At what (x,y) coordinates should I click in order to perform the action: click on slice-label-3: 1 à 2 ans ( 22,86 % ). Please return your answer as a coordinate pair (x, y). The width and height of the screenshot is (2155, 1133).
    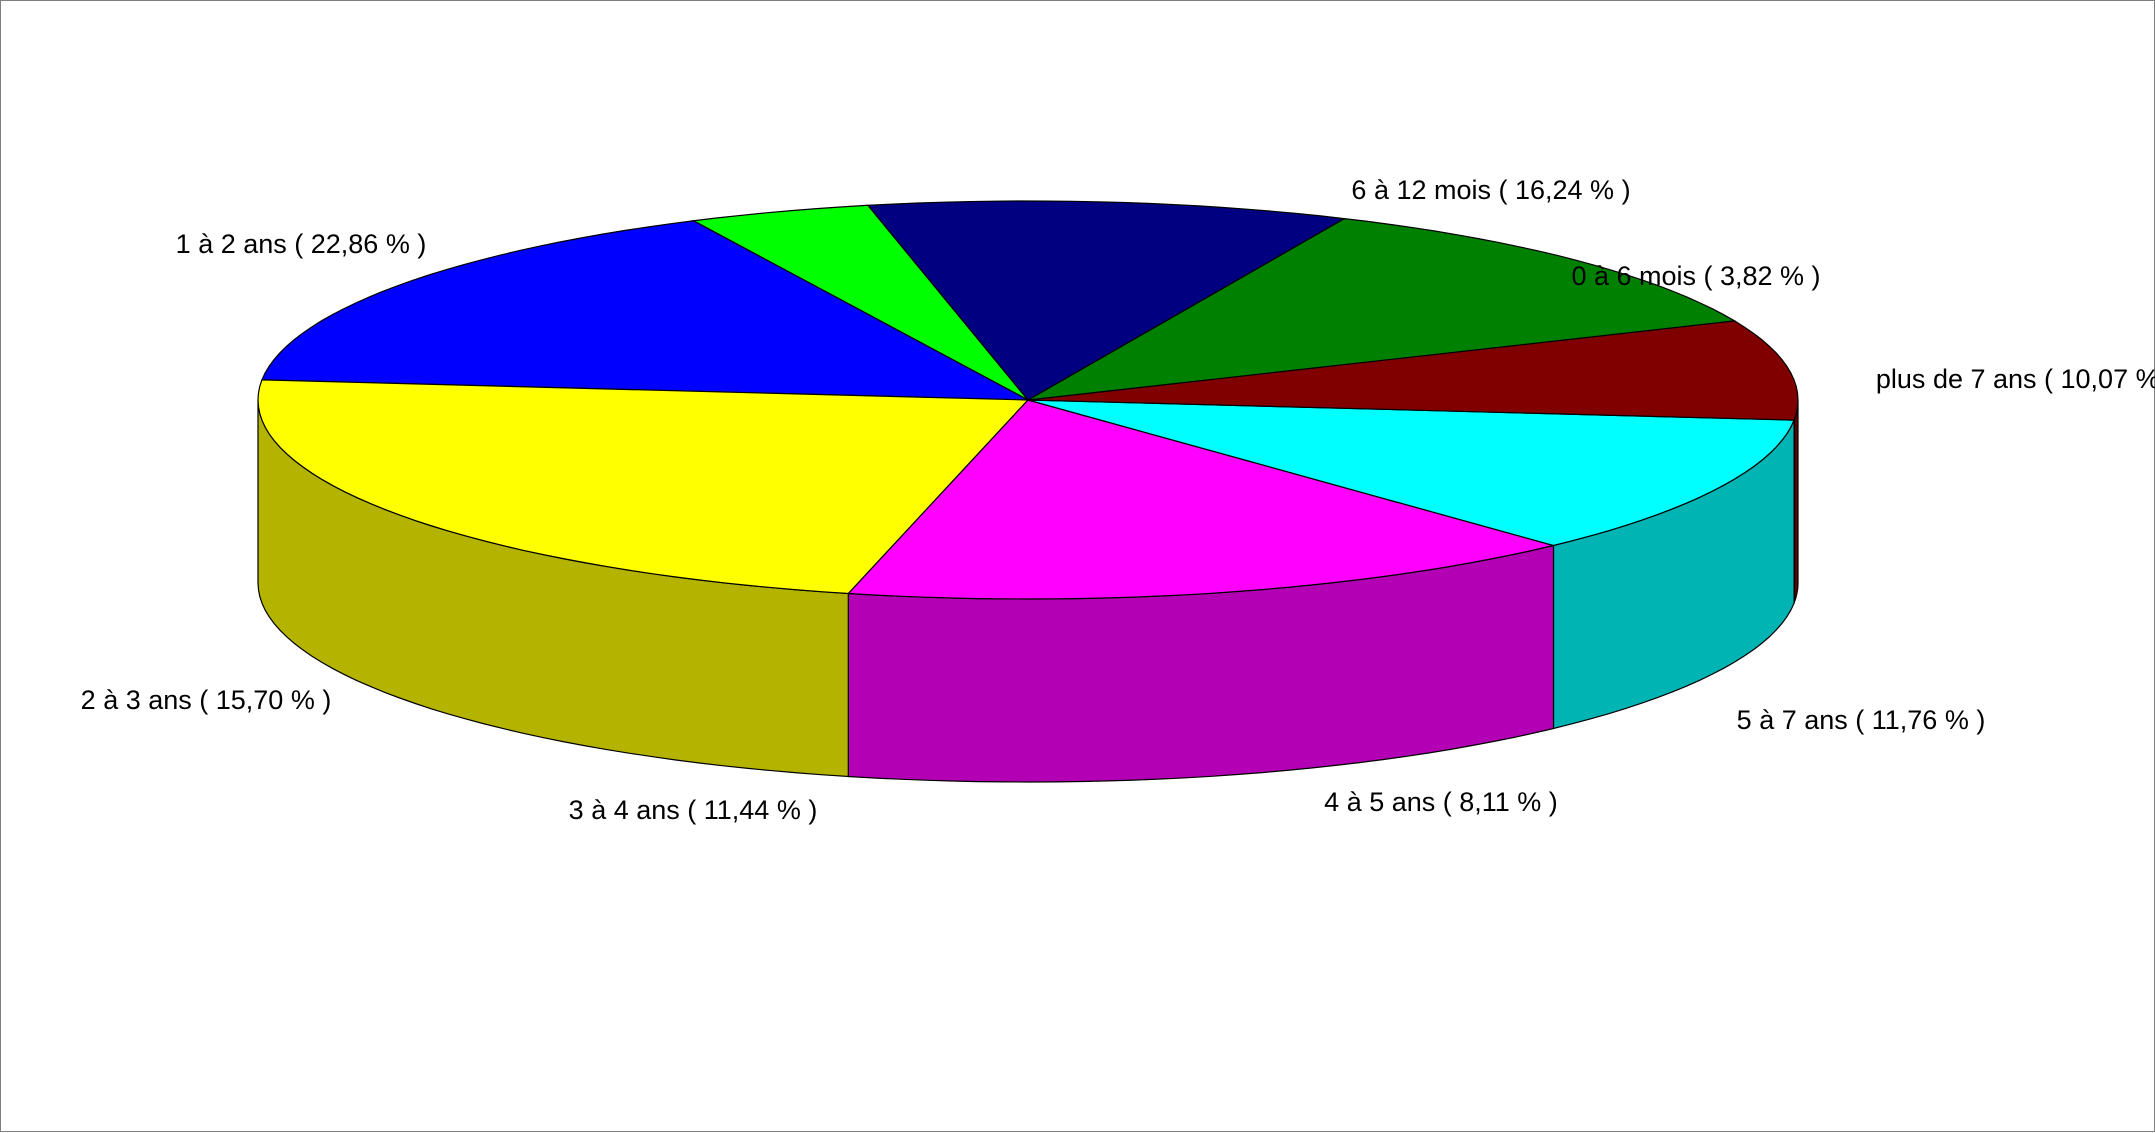
    Looking at the image, I should click on (301, 244).